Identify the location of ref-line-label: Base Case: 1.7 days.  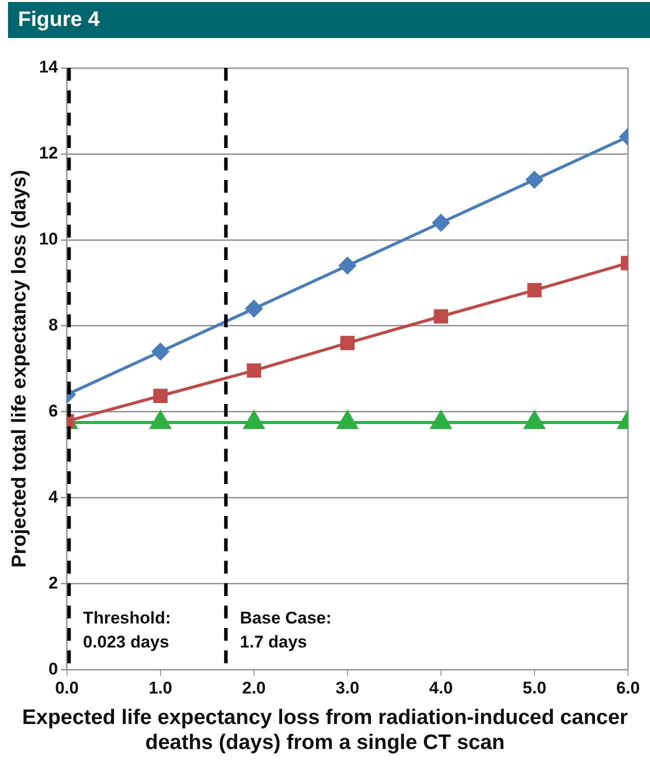
(286, 630).